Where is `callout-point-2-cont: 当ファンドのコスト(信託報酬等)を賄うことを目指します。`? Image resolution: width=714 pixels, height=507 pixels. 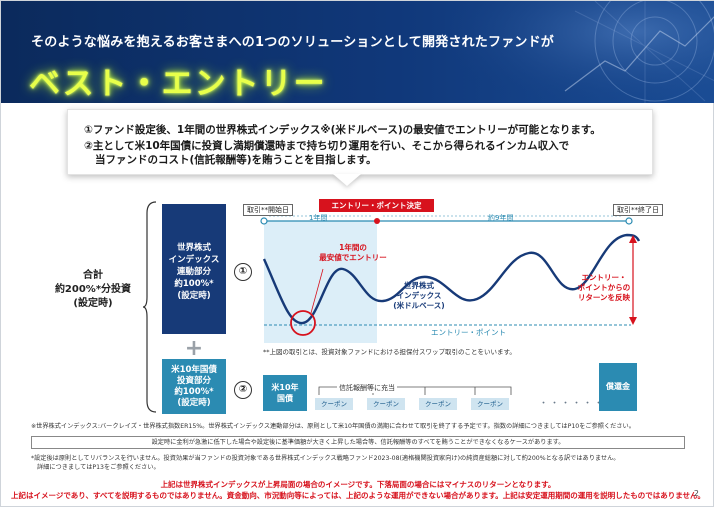
callout-point-2-cont: 当ファンドのコスト(信託報酬等)を賄うことを目指します。 is located at coordinates (236, 160).